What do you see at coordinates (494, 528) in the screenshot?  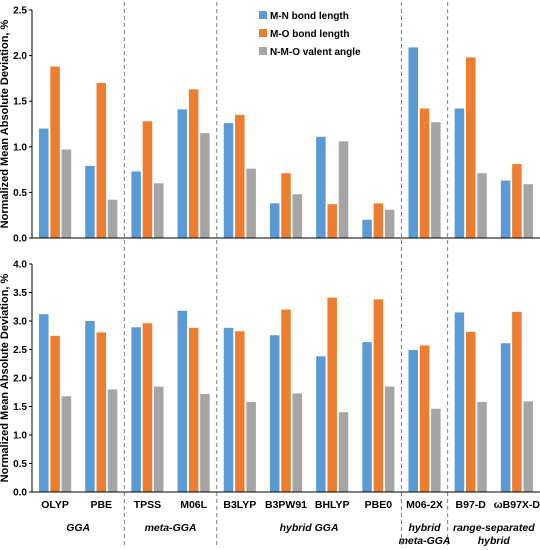 I see `group-label-4: range-separated` at bounding box center [494, 528].